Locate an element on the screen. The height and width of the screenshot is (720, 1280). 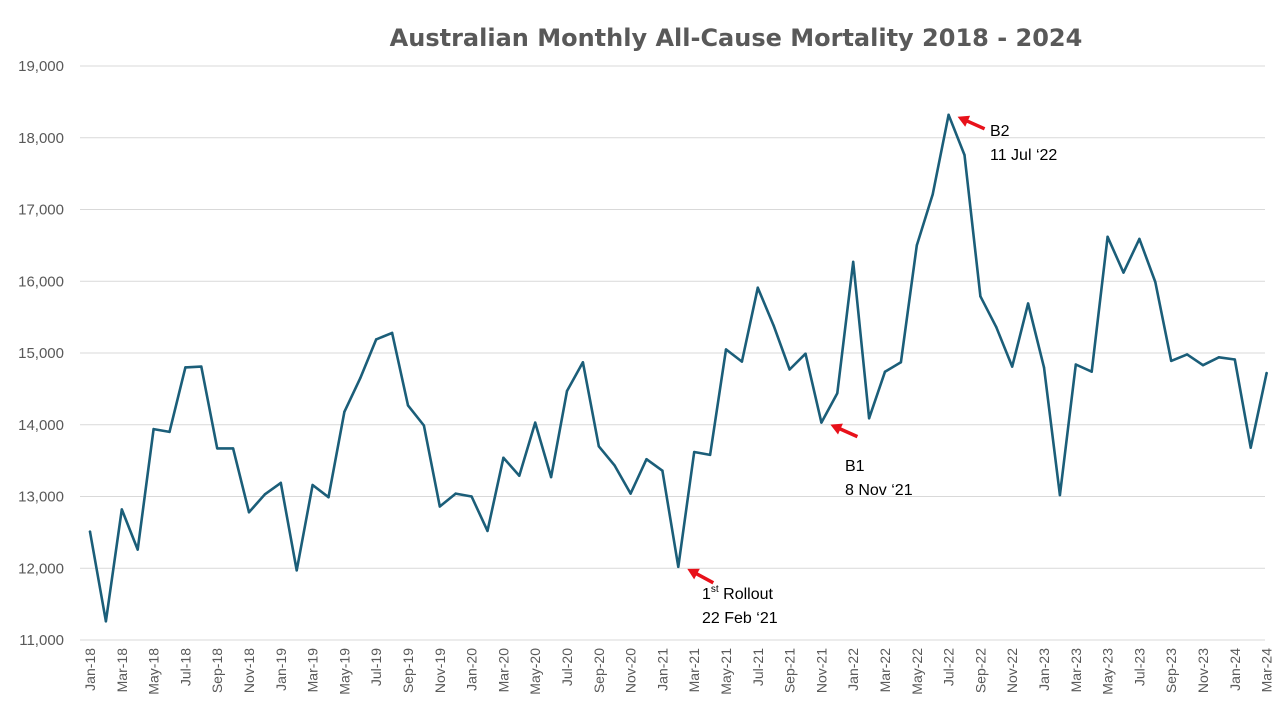
x-tick-label: Jan-19 is located at coordinates (281, 669).